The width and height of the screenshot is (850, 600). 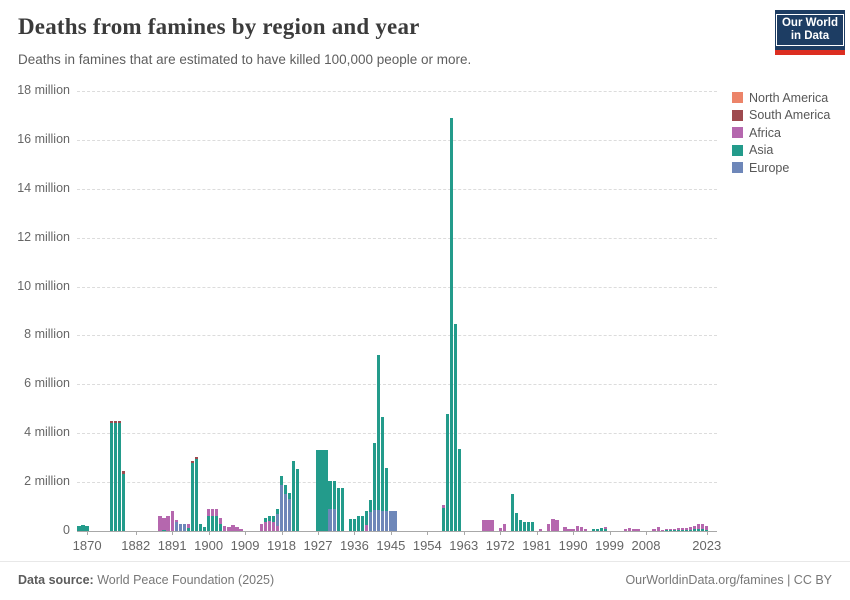 What do you see at coordinates (488, 525) in the screenshot?
I see `bar-1969` at bounding box center [488, 525].